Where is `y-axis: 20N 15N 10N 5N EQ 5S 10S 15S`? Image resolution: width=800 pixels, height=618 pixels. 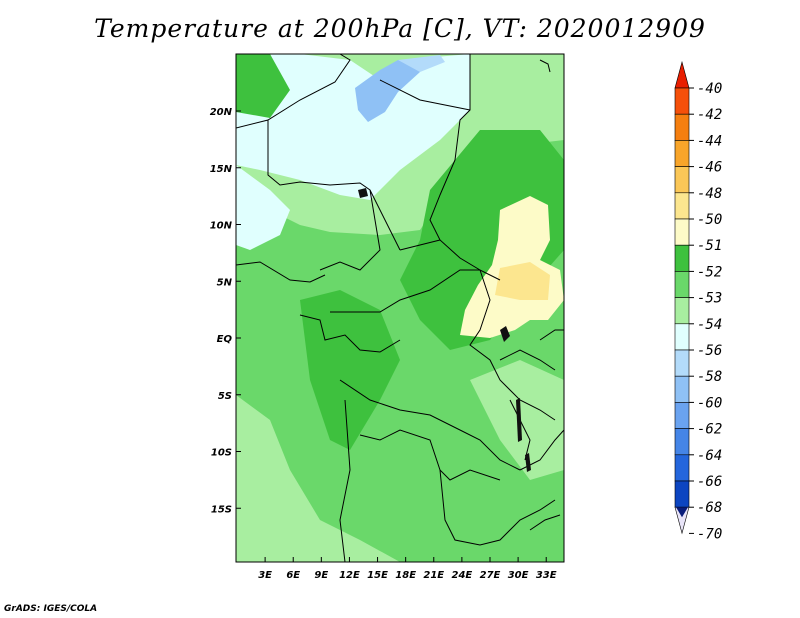
y-axis: 20N 15N 10N 5N EQ 5S 10S 15S is located at coordinates (225, 311).